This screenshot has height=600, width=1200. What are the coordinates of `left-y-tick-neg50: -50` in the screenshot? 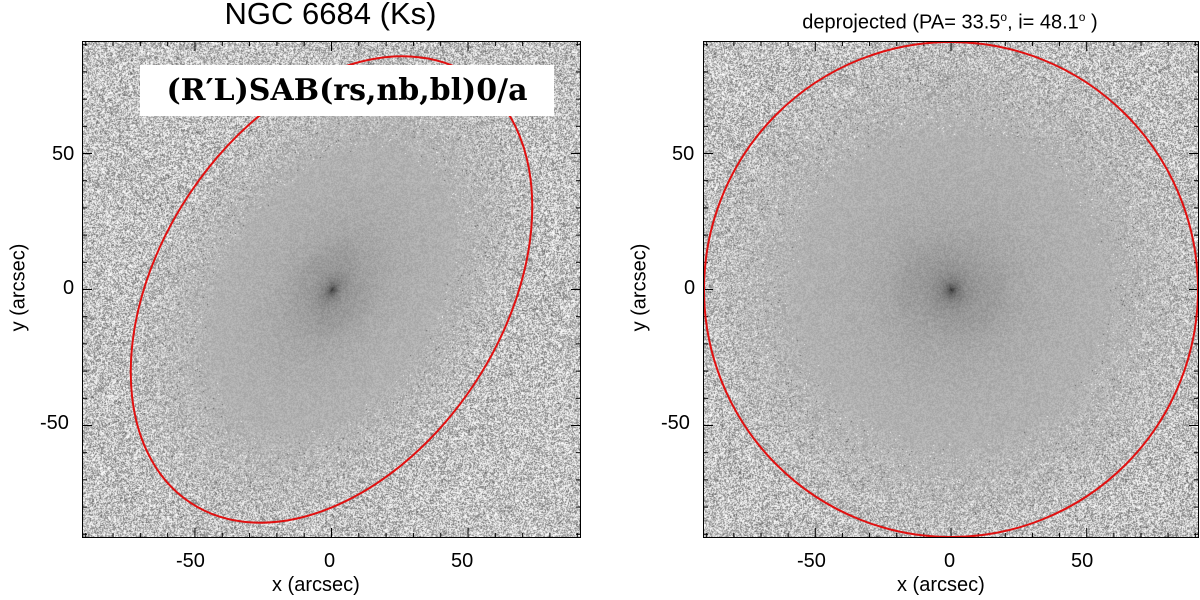 It's located at (54, 423).